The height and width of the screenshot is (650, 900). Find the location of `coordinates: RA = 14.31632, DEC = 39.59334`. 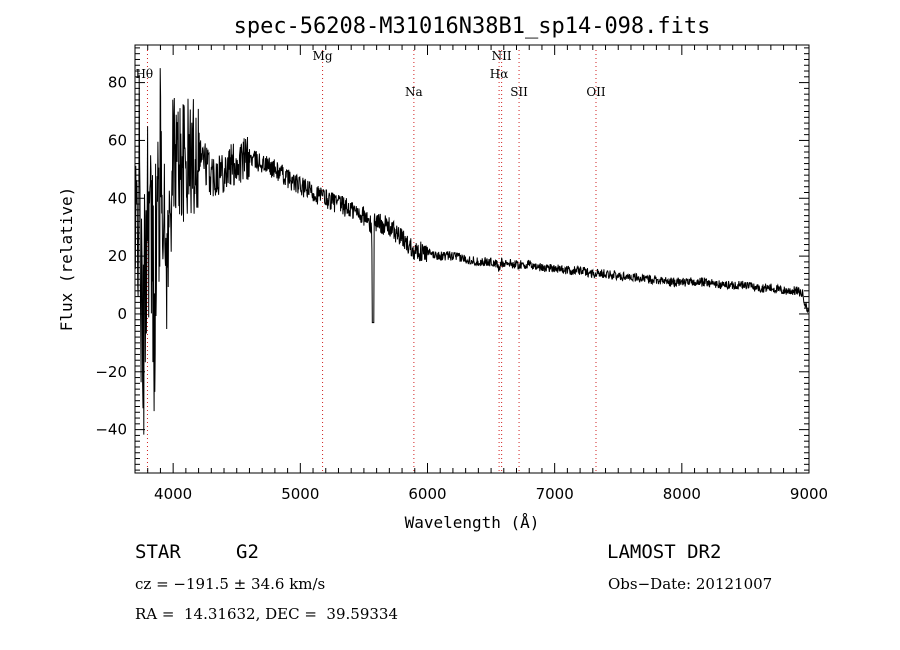

coordinates: RA = 14.31632, DEC = 39.59334 is located at coordinates (267, 614).